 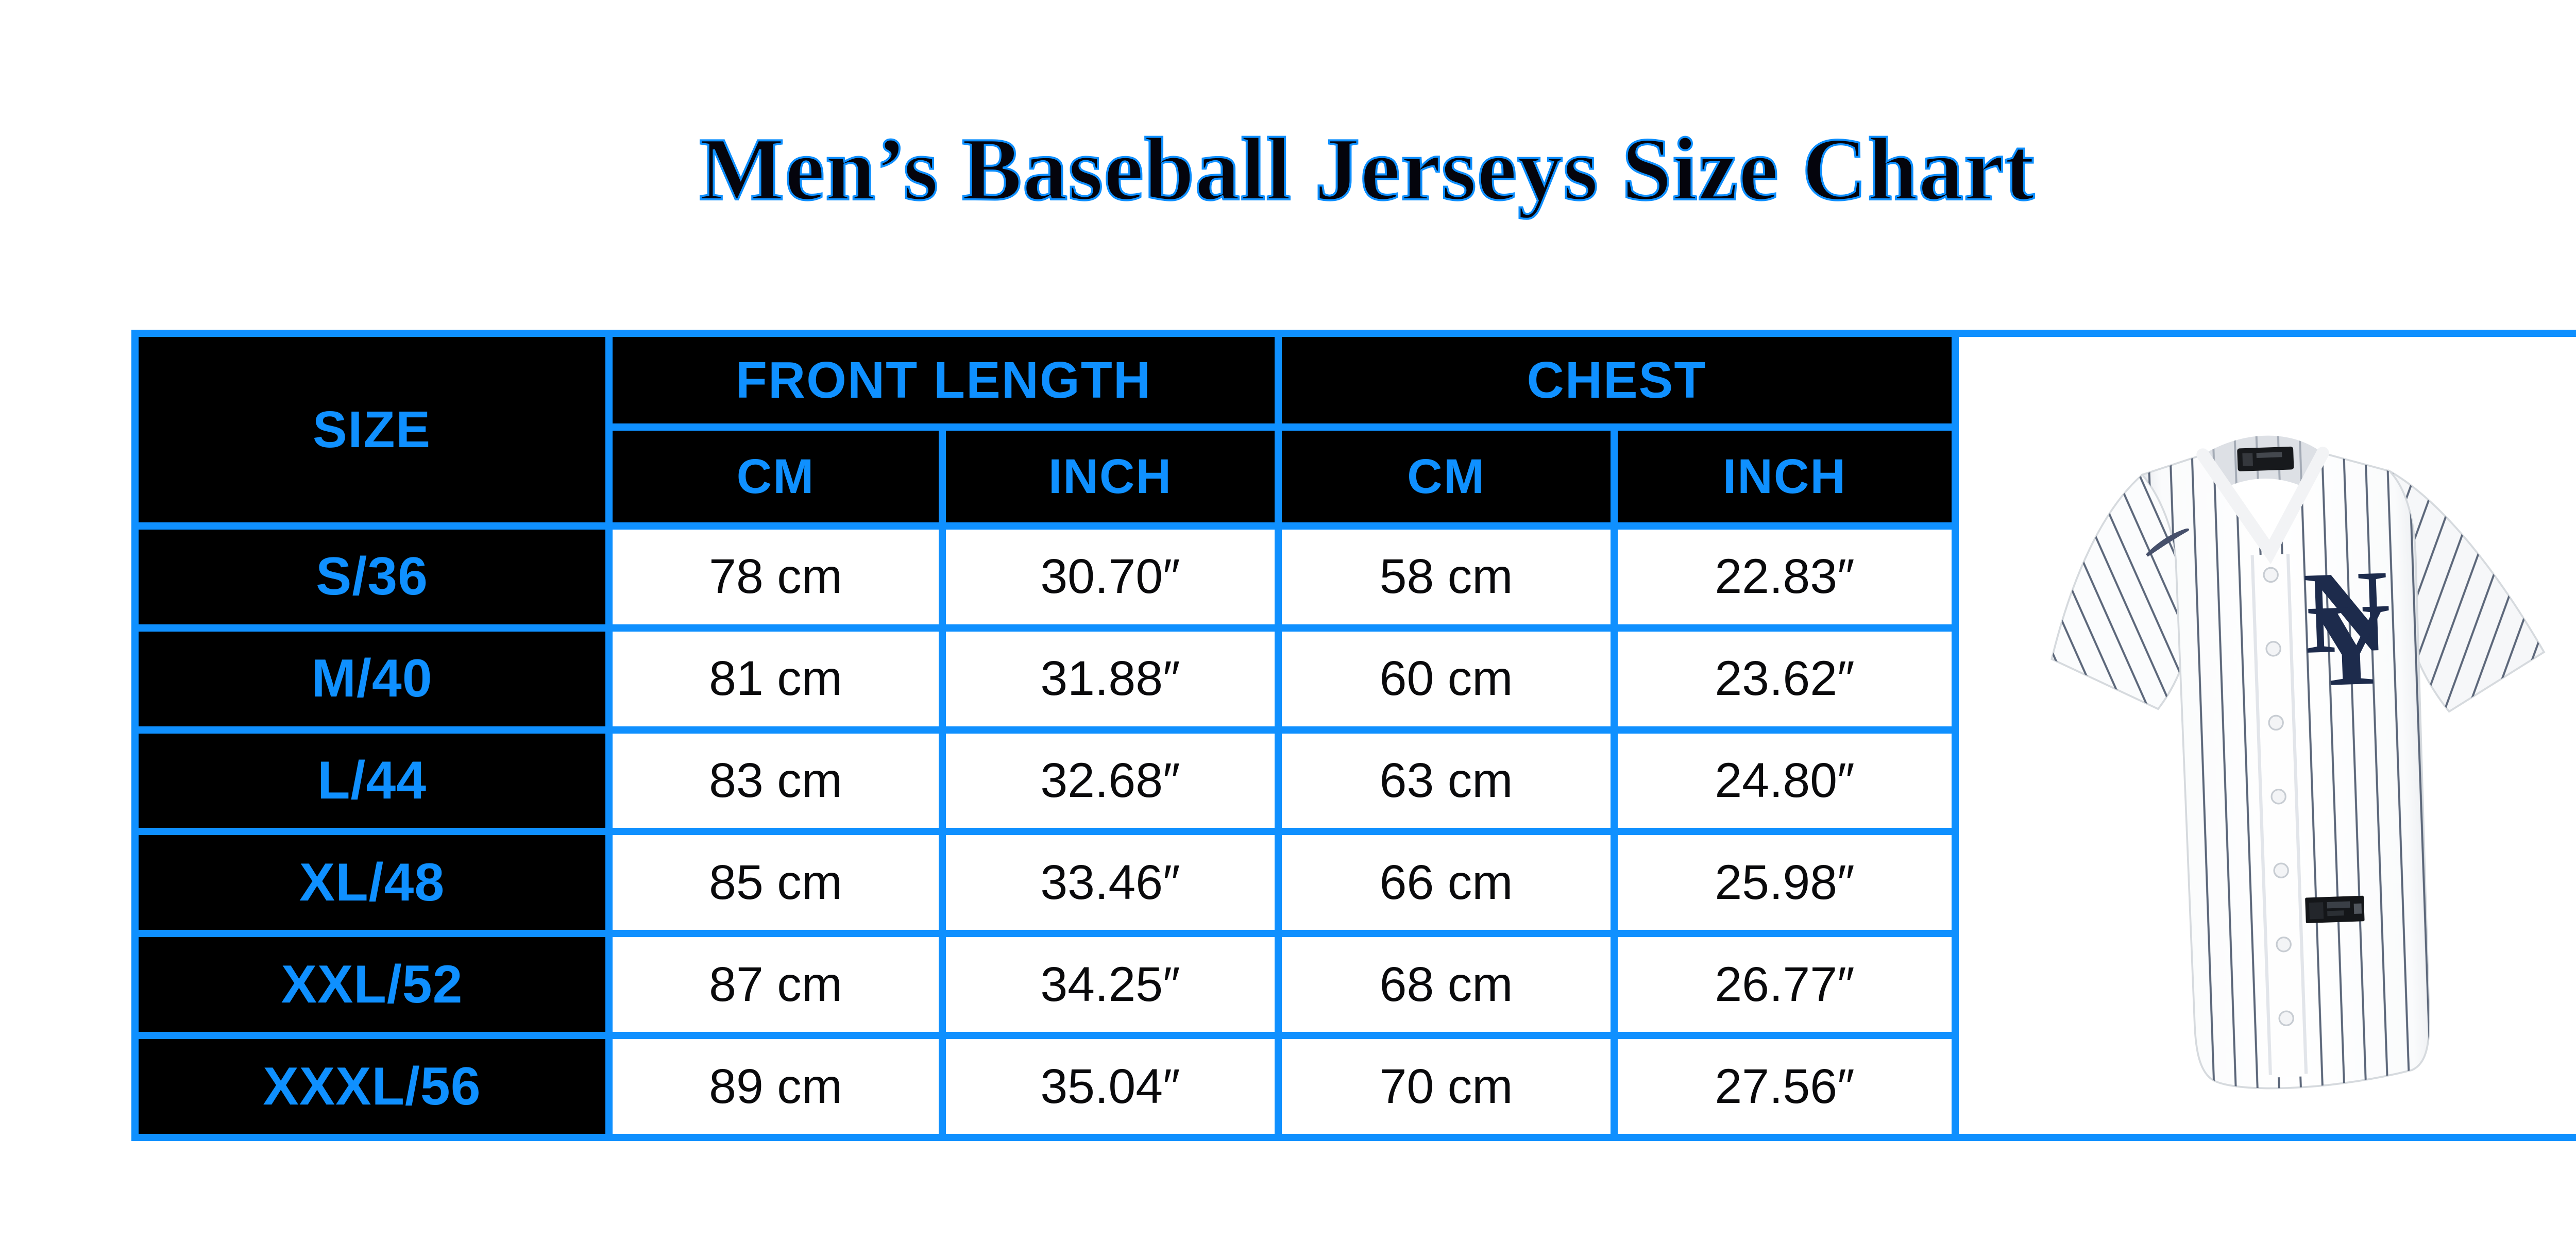 I want to click on chest-inch-subheader: INCH, so click(x=1785, y=477).